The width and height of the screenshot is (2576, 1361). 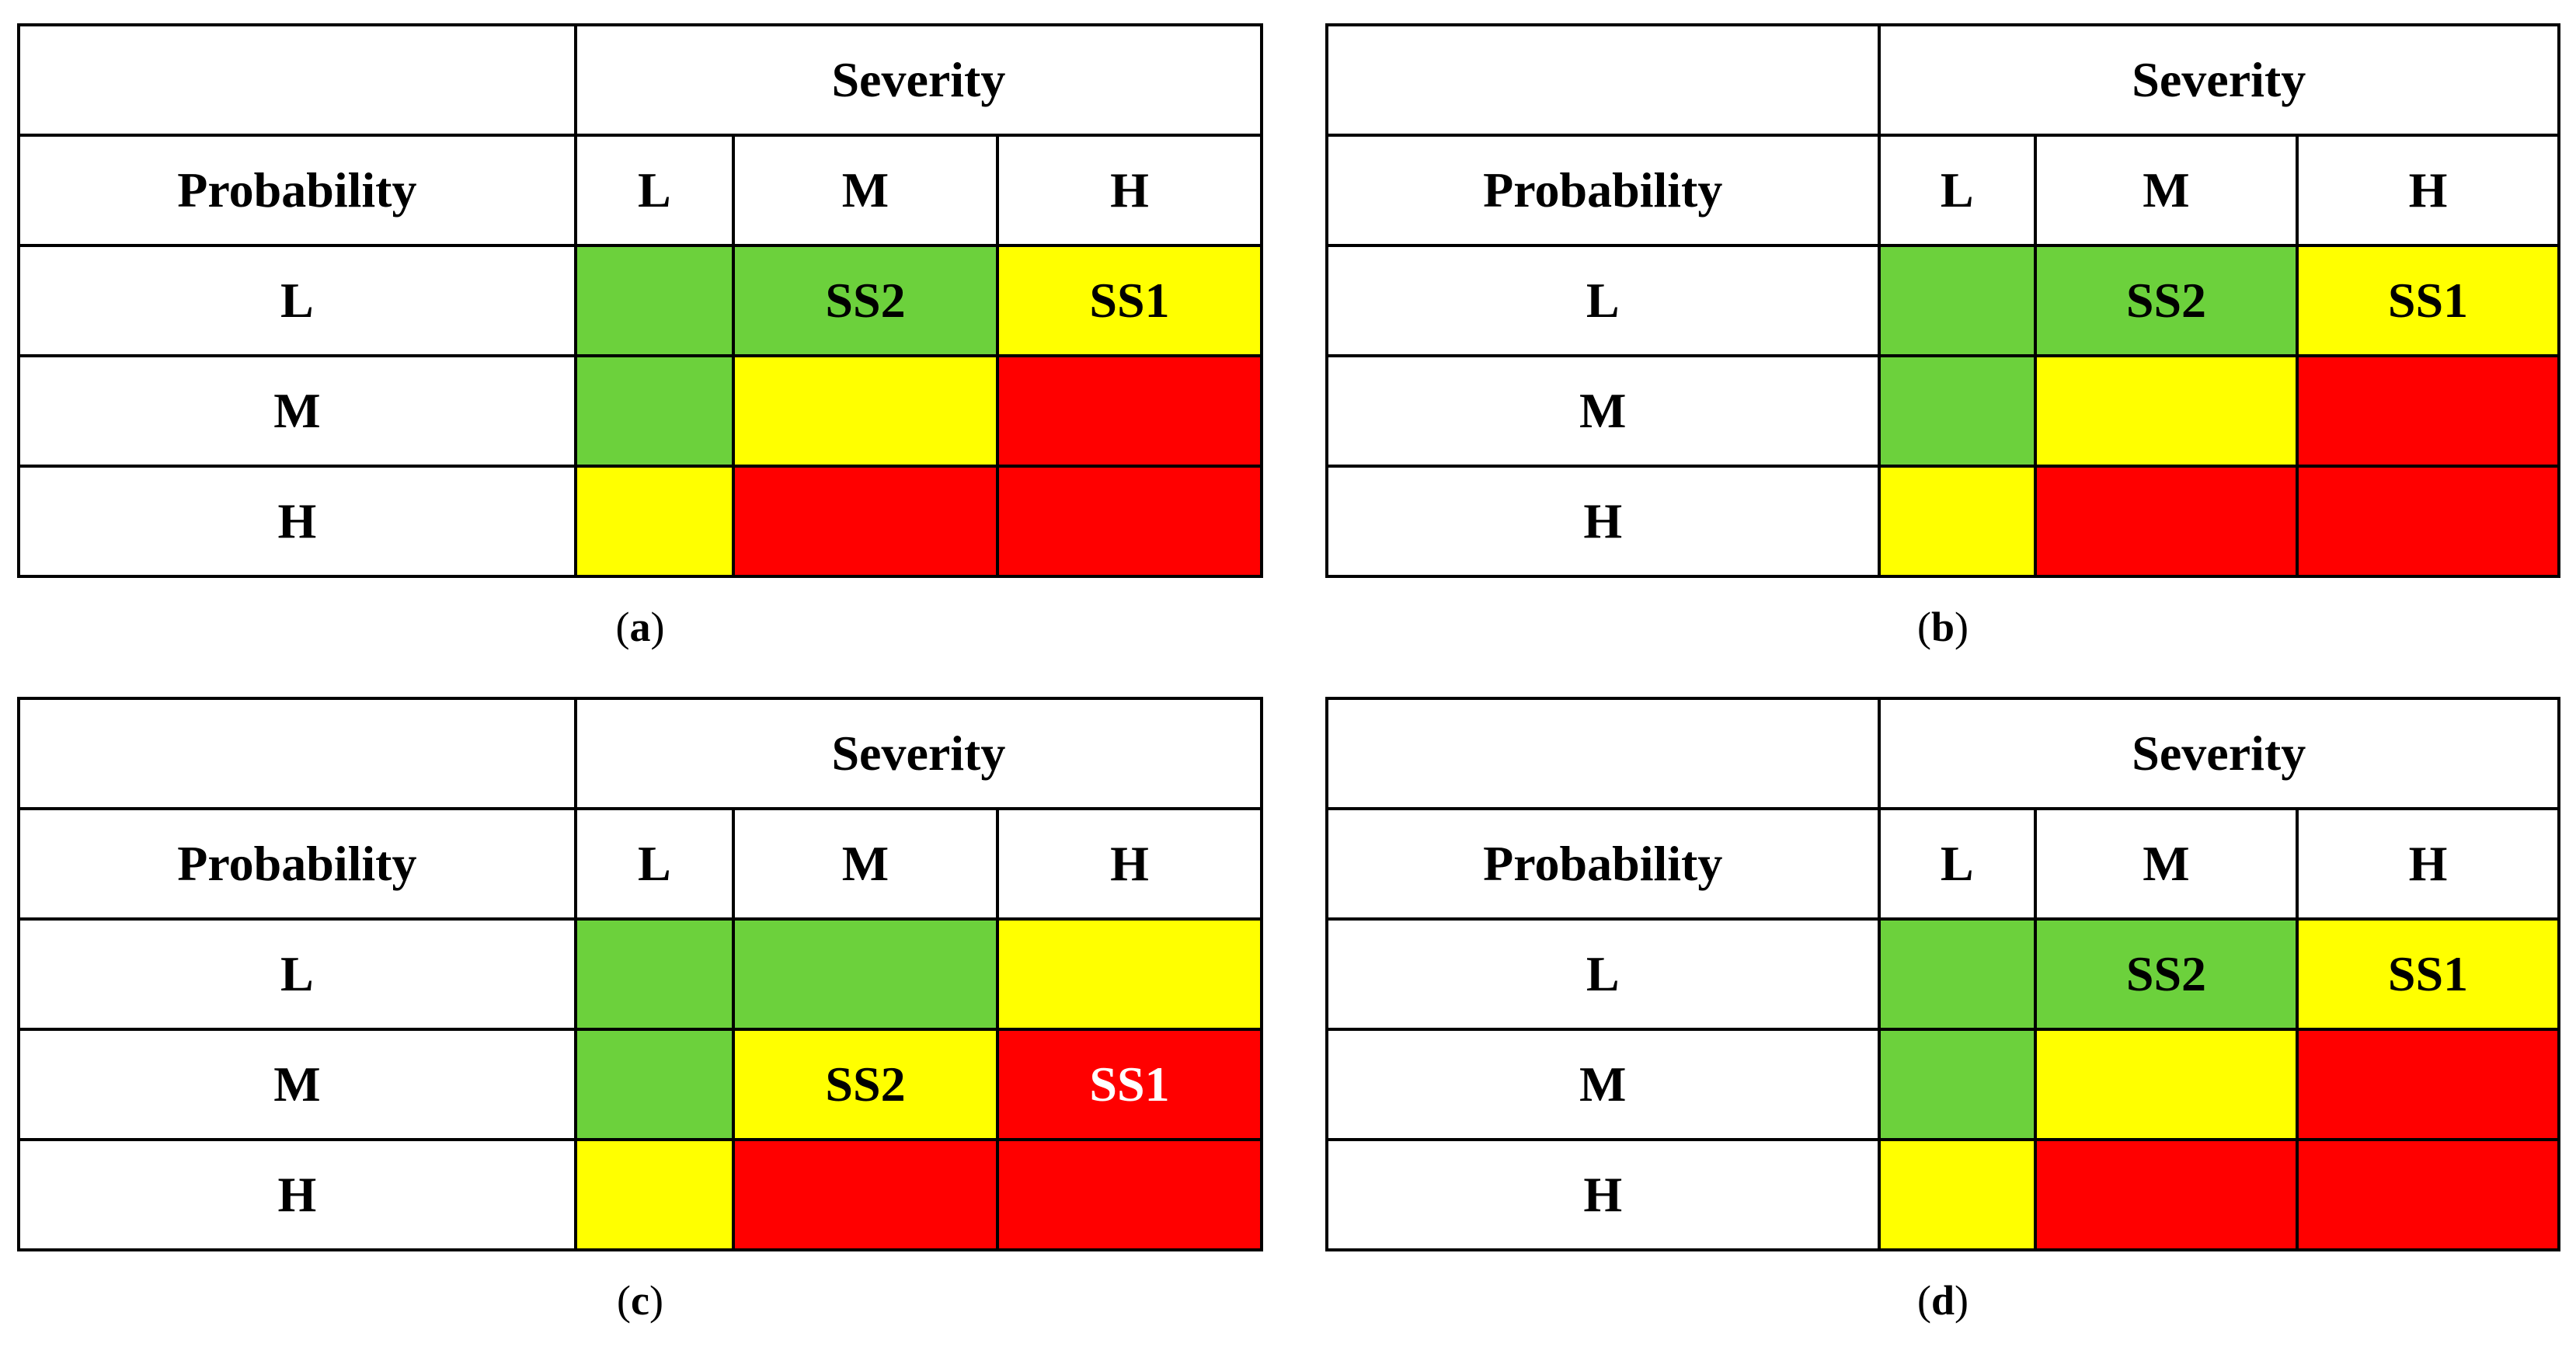 I want to click on caption-letter: c, so click(x=640, y=1300).